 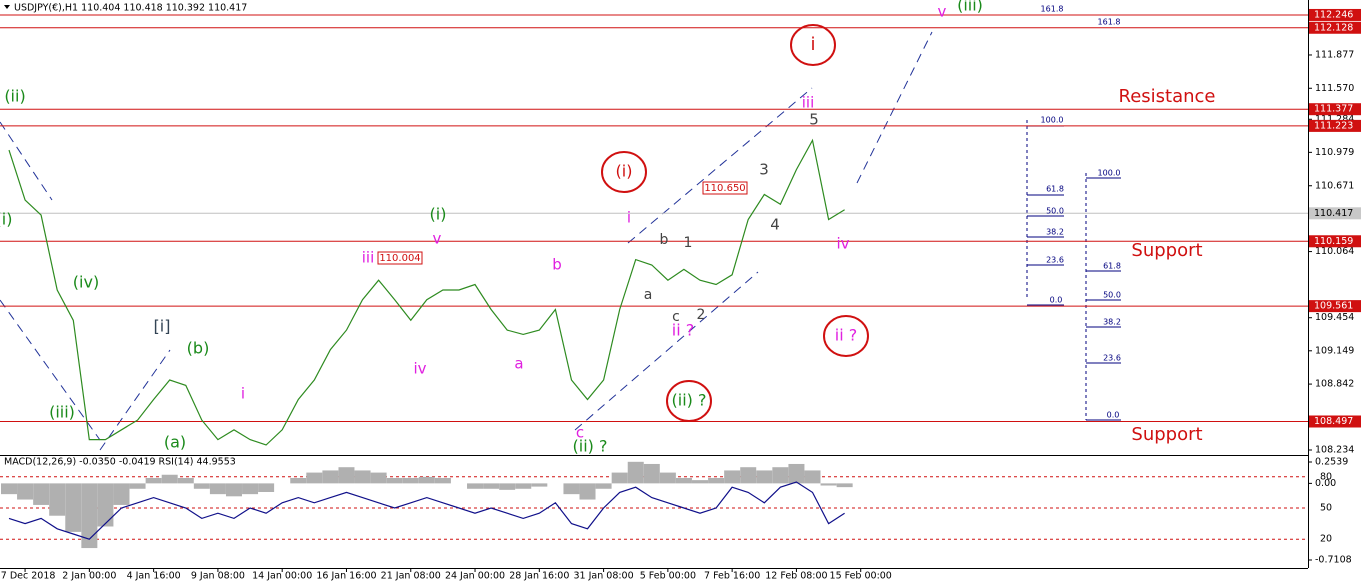 What do you see at coordinates (1333, 109) in the screenshot?
I see `level-label: 111.377` at bounding box center [1333, 109].